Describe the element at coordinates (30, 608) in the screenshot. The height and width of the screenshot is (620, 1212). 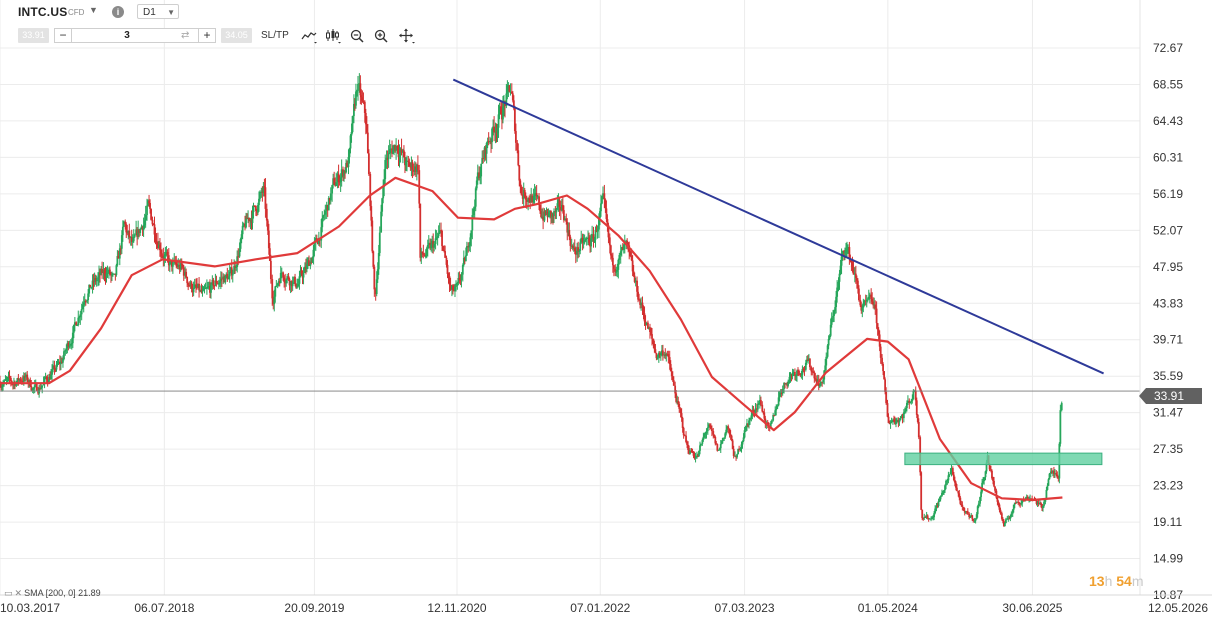
I see `x-tick-label: 10.03.2017` at that location.